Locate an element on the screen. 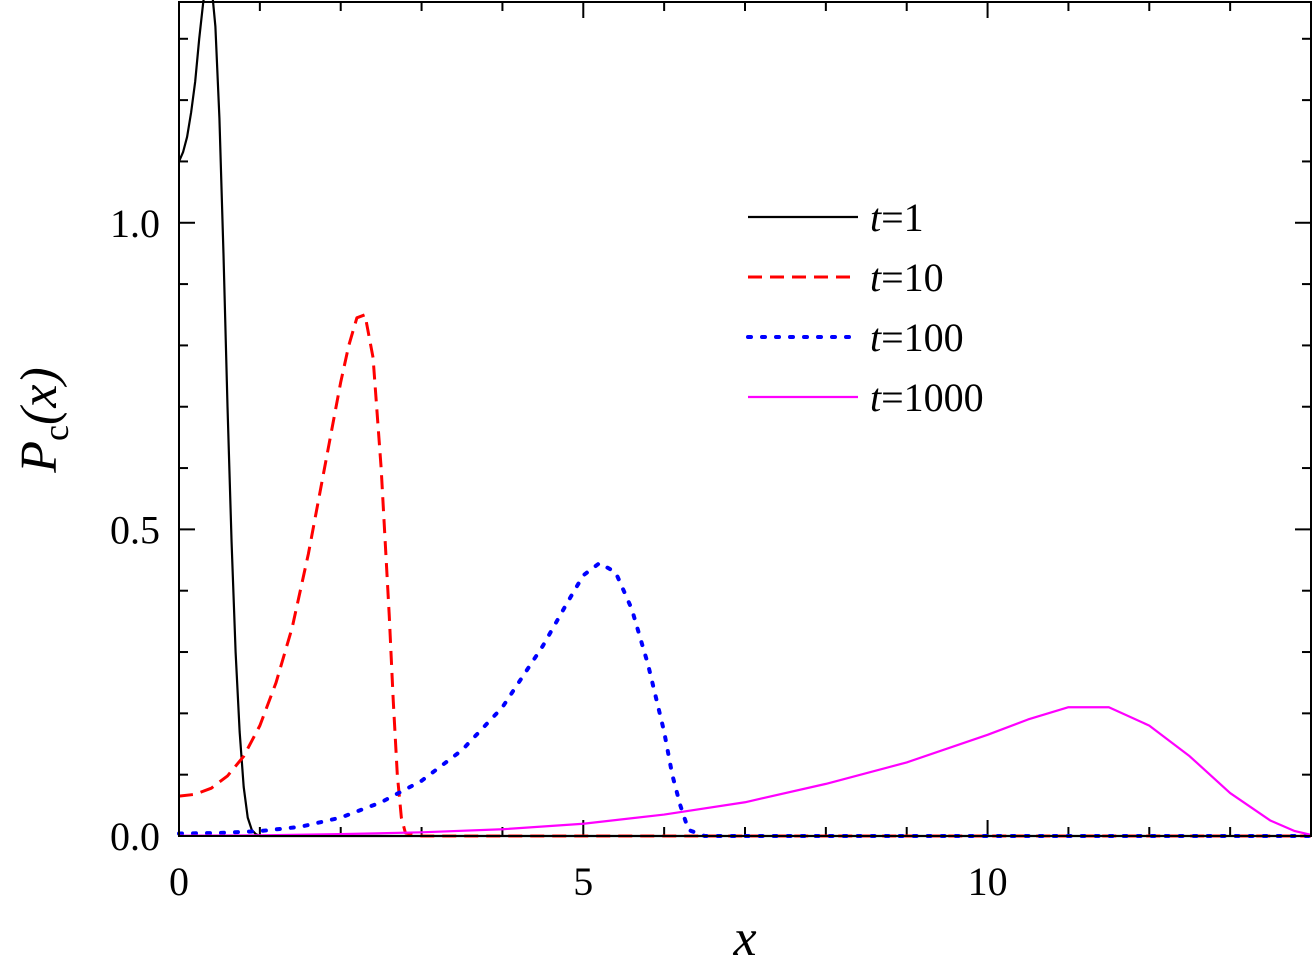 This screenshot has width=1315, height=964. y-tick-label: 0.0 is located at coordinates (135, 836).